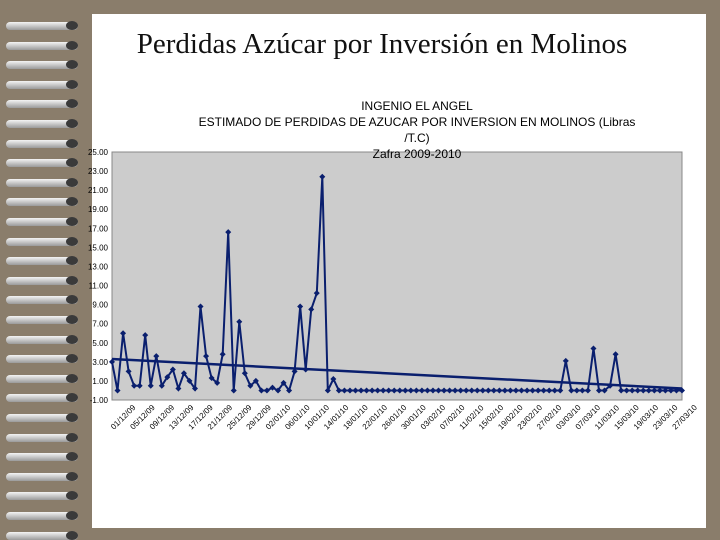 The image size is (720, 540). Describe the element at coordinates (100, 381) in the screenshot. I see `y-tick-label: 1.00` at that location.